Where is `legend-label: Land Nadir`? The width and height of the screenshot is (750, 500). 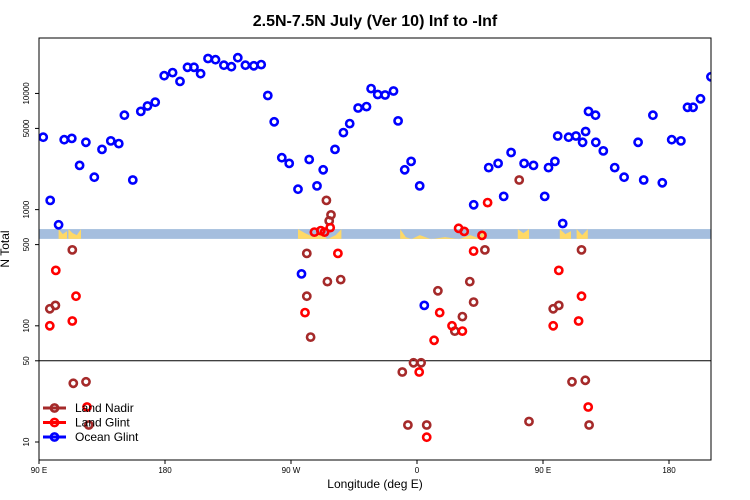 legend-label: Land Nadir is located at coordinates (104, 408).